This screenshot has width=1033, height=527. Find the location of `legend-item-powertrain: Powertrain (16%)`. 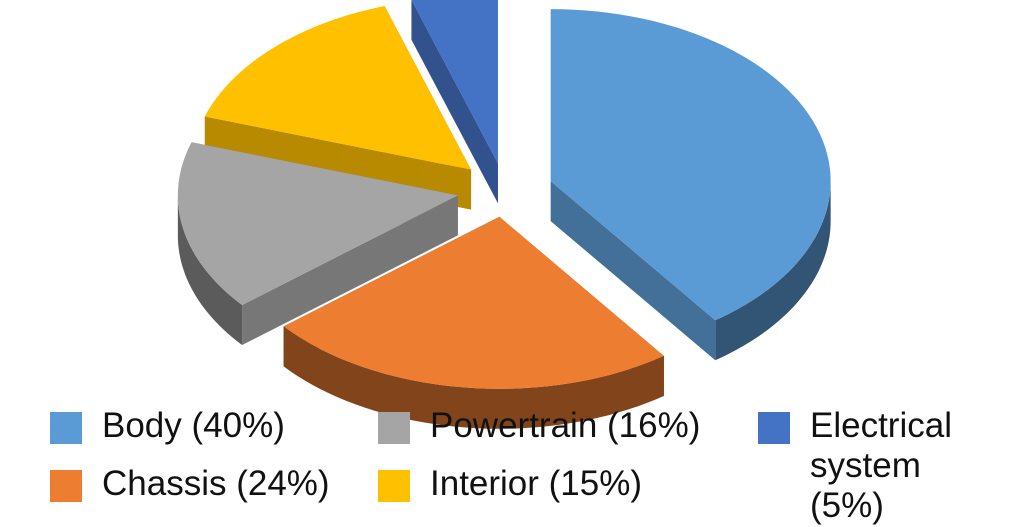

legend-item-powertrain: Powertrain (16%) is located at coordinates (539, 426).